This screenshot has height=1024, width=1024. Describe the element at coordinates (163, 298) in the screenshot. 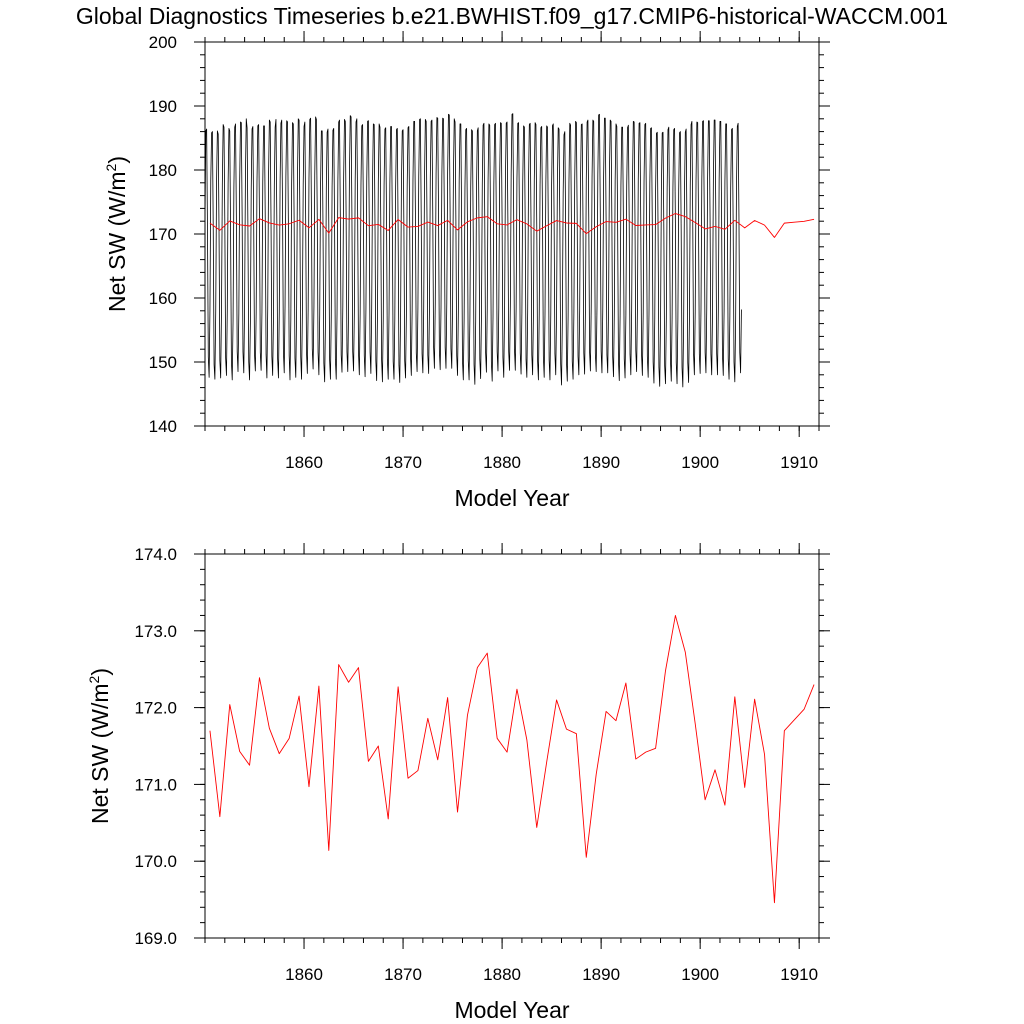

I see `y-tick-label: 160` at that location.